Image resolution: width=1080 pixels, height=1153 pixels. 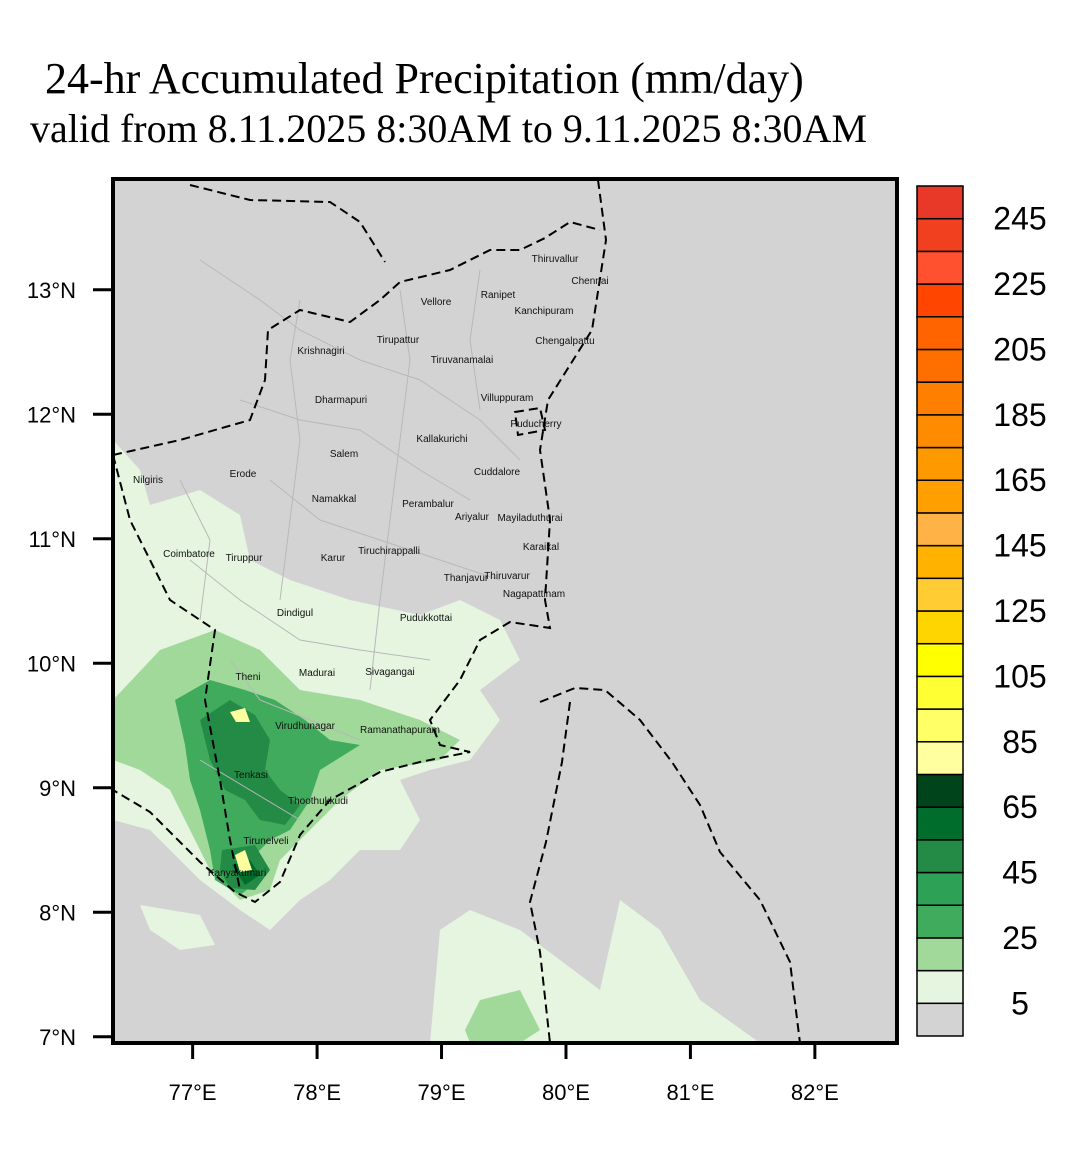 What do you see at coordinates (333, 558) in the screenshot?
I see `place-label: Karur` at bounding box center [333, 558].